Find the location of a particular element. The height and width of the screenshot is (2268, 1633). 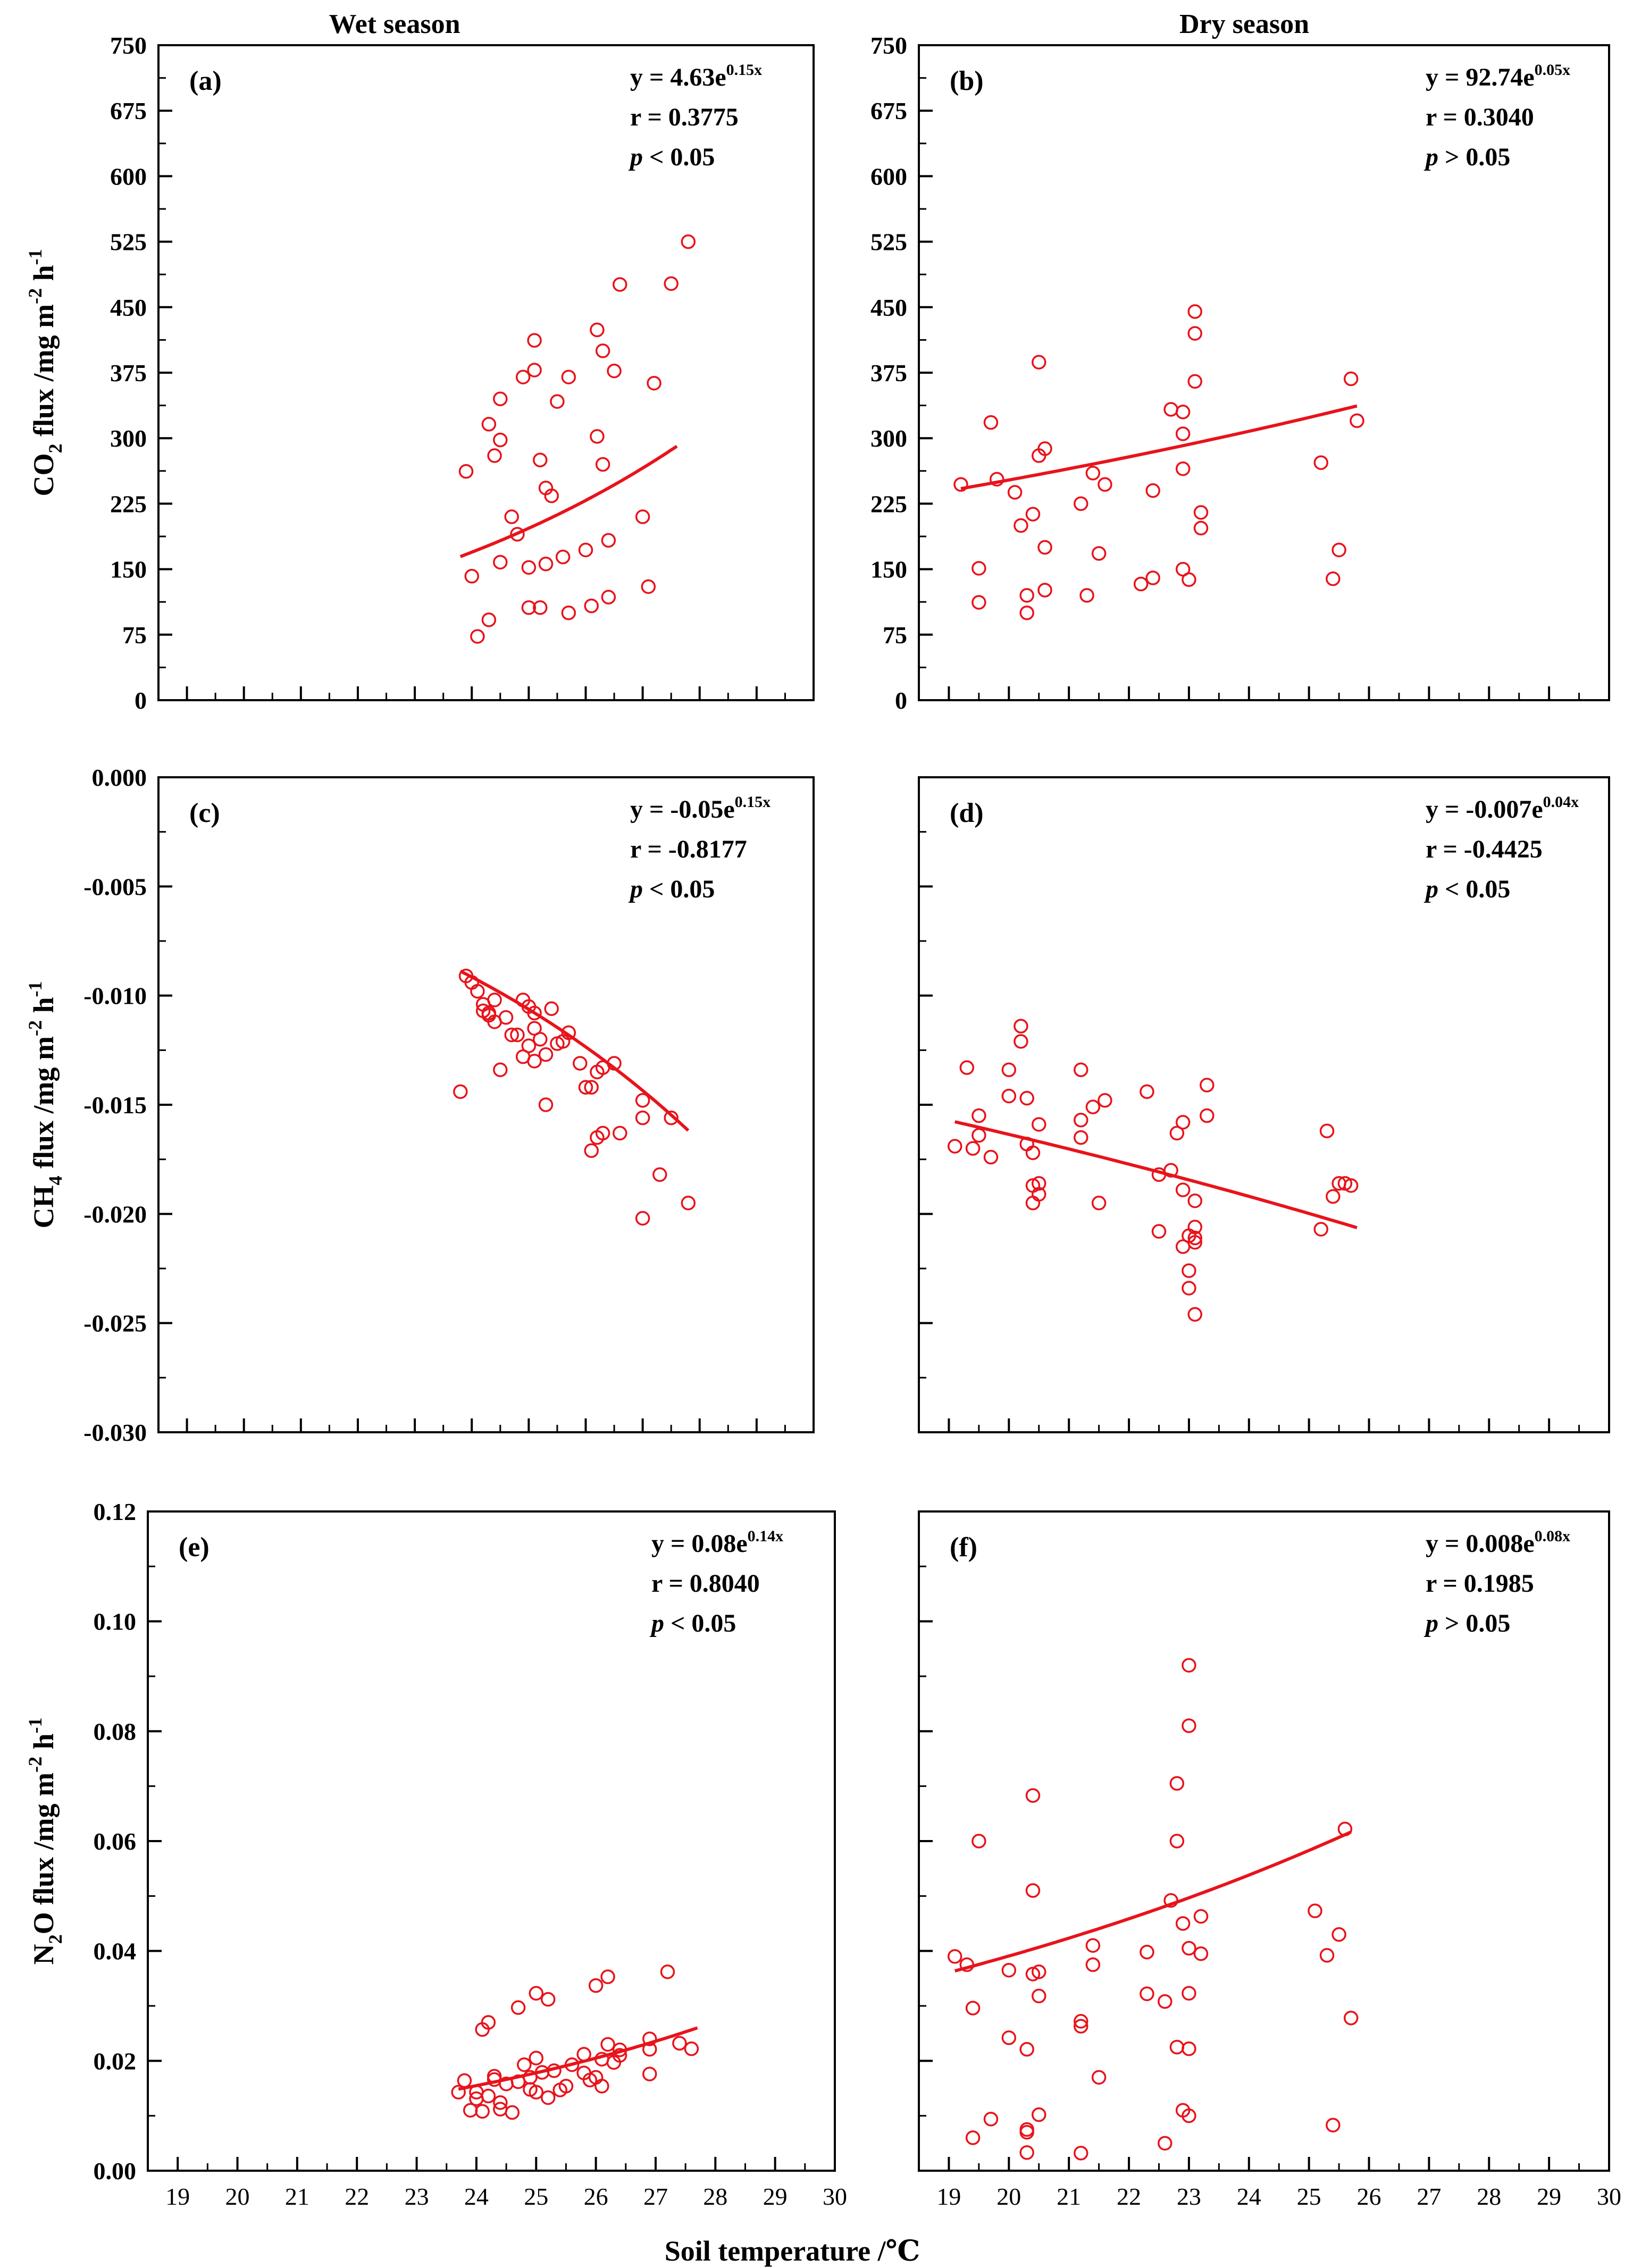

y-tick-label: -0.025 is located at coordinates (115, 1323).